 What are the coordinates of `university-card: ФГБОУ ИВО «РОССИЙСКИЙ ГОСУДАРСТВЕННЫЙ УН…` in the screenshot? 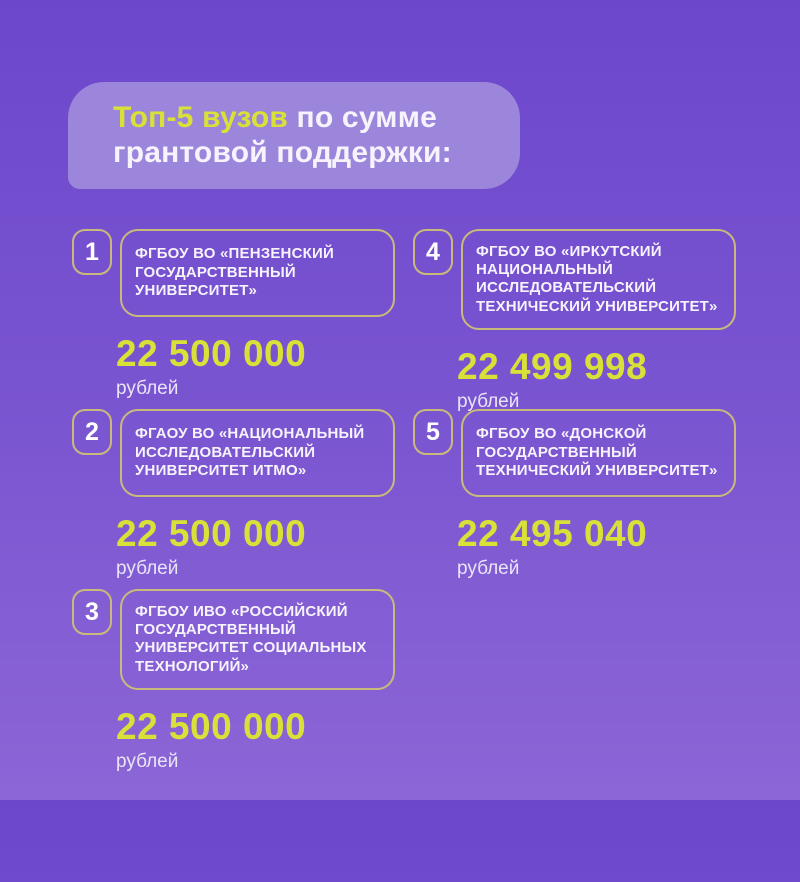 It's located at (257, 639).